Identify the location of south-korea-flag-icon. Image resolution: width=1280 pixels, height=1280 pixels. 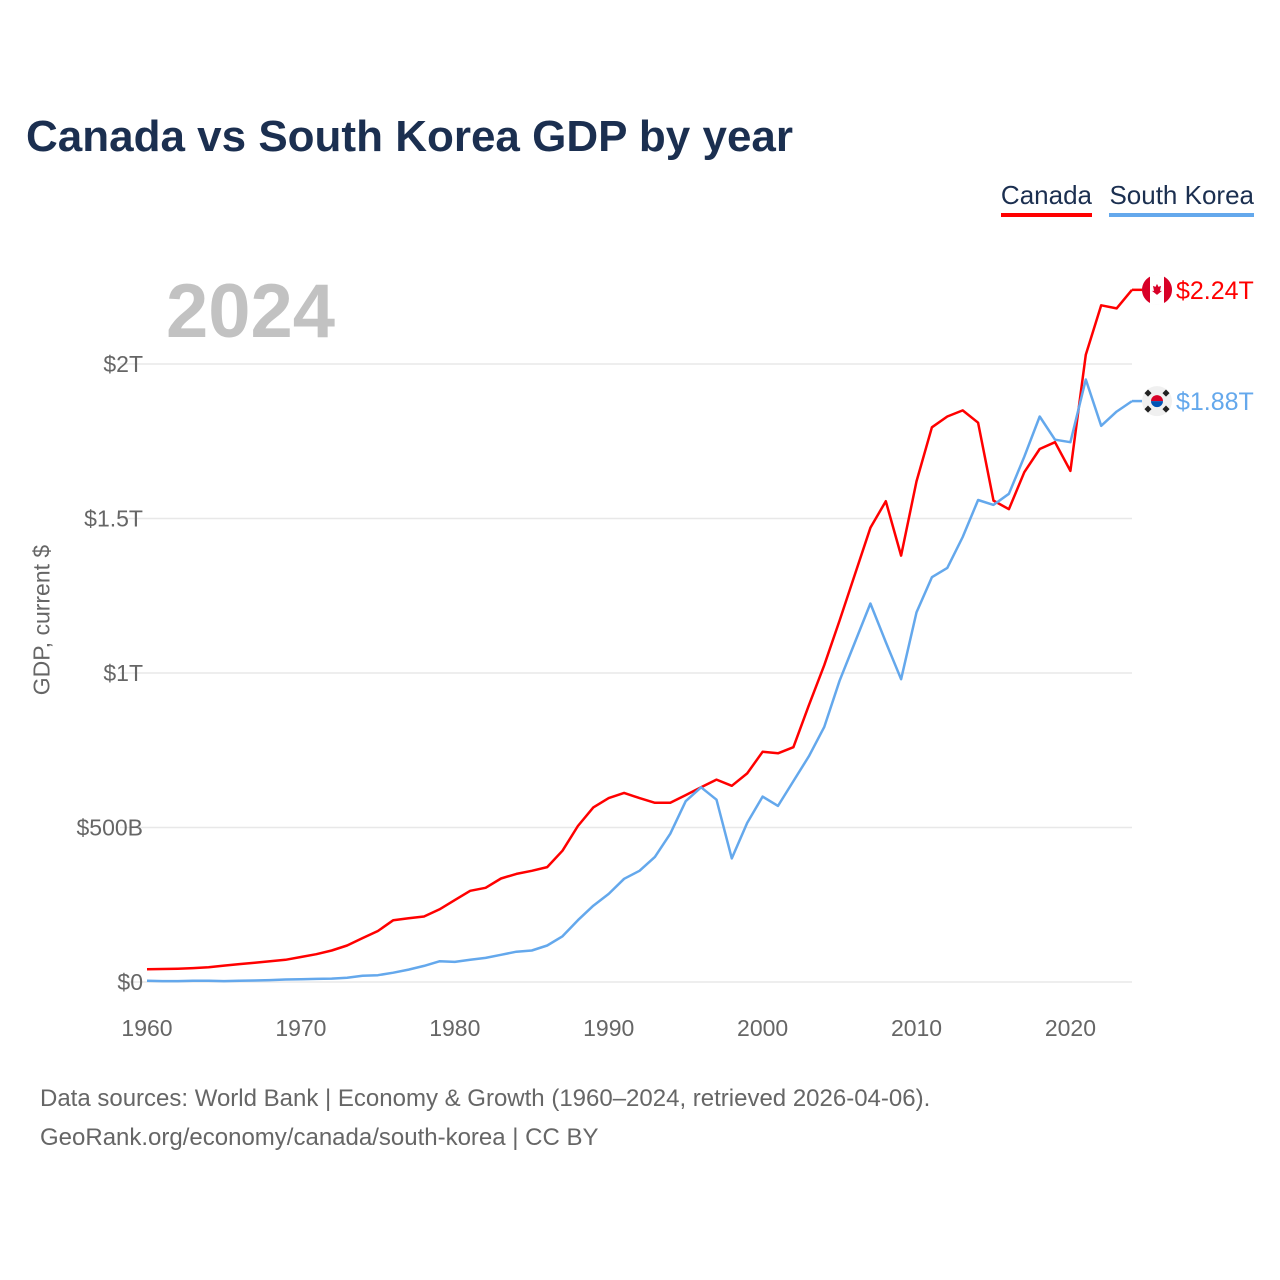
(1157, 401).